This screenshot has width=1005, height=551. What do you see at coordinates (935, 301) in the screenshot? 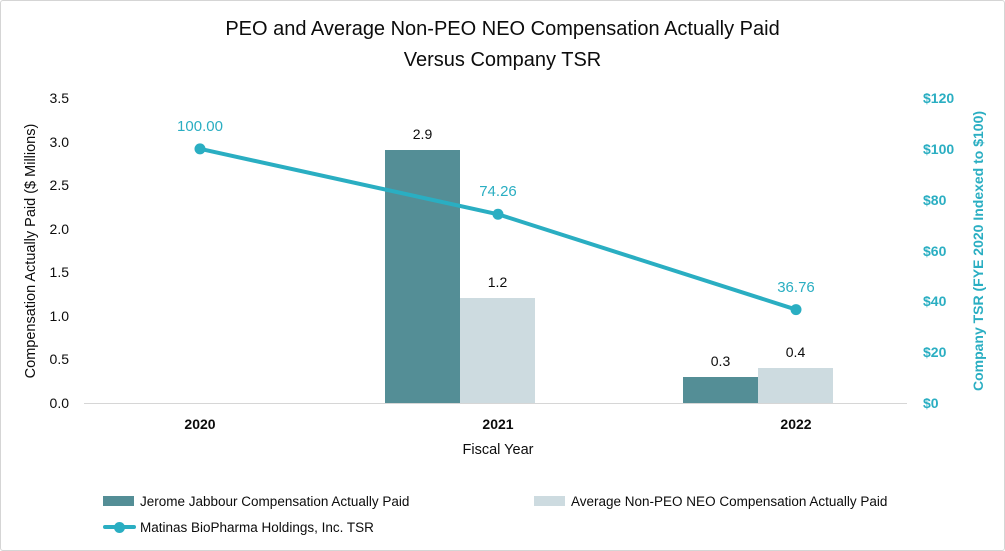
I see `right-y-tick-label: $40` at bounding box center [935, 301].